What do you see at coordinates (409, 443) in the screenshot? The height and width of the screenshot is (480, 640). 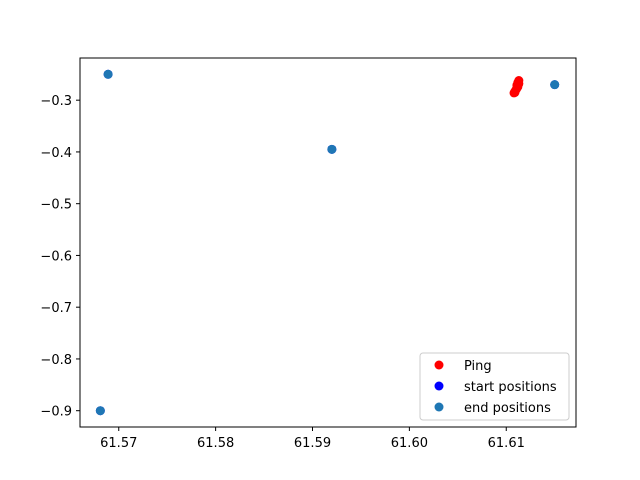 I see `x-tick-label: 61.60` at bounding box center [409, 443].